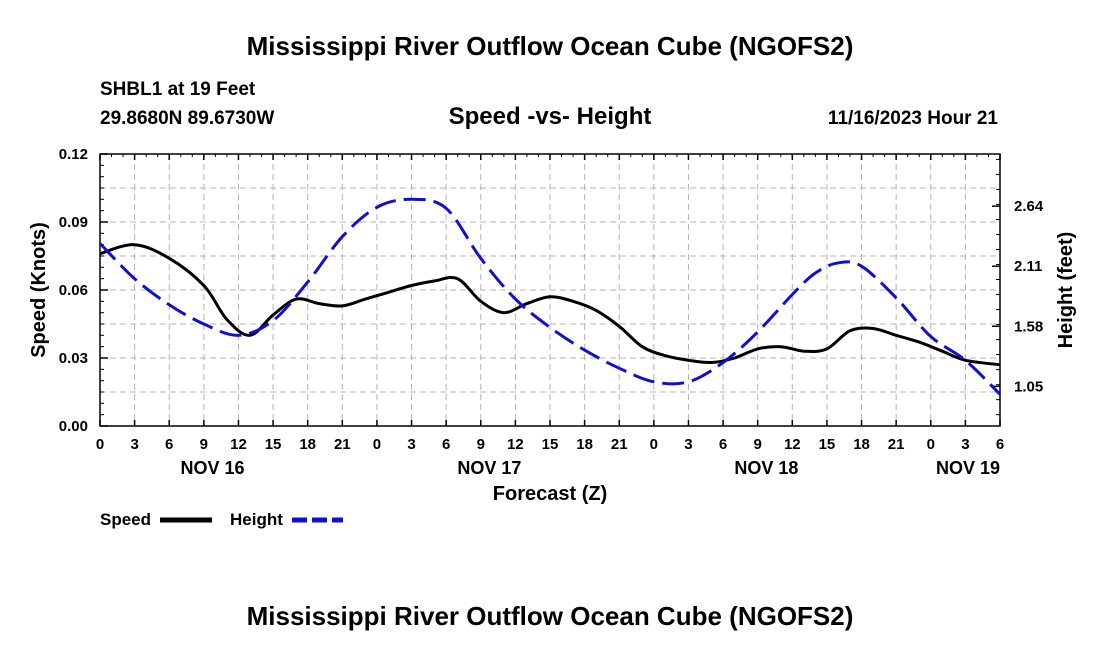 Image resolution: width=1100 pixels, height=655 pixels. I want to click on day-label: NOV 18, so click(766, 468).